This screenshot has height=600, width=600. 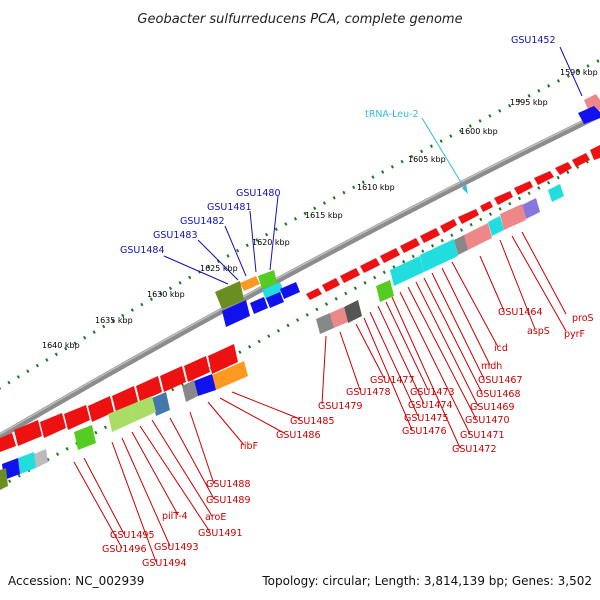 I want to click on gene-label: aspS, so click(x=538, y=331).